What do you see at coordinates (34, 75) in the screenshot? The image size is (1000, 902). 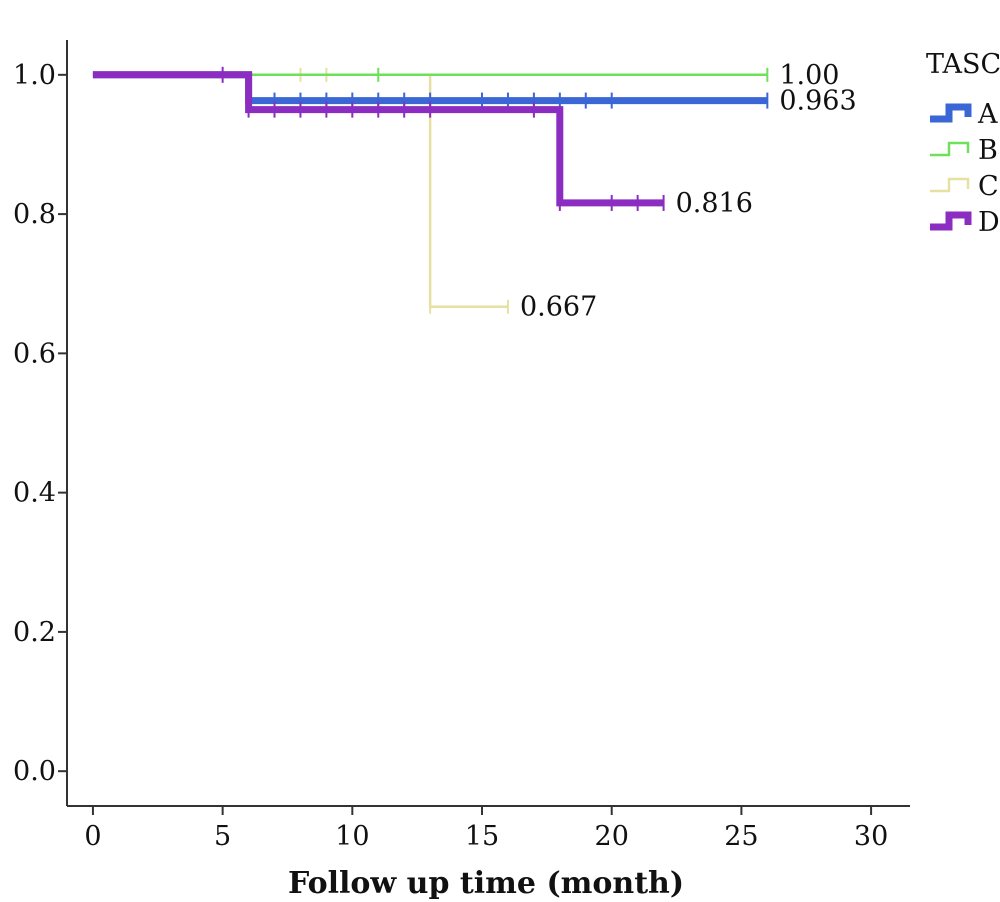 I see `y-tick-label: 1.0` at bounding box center [34, 75].